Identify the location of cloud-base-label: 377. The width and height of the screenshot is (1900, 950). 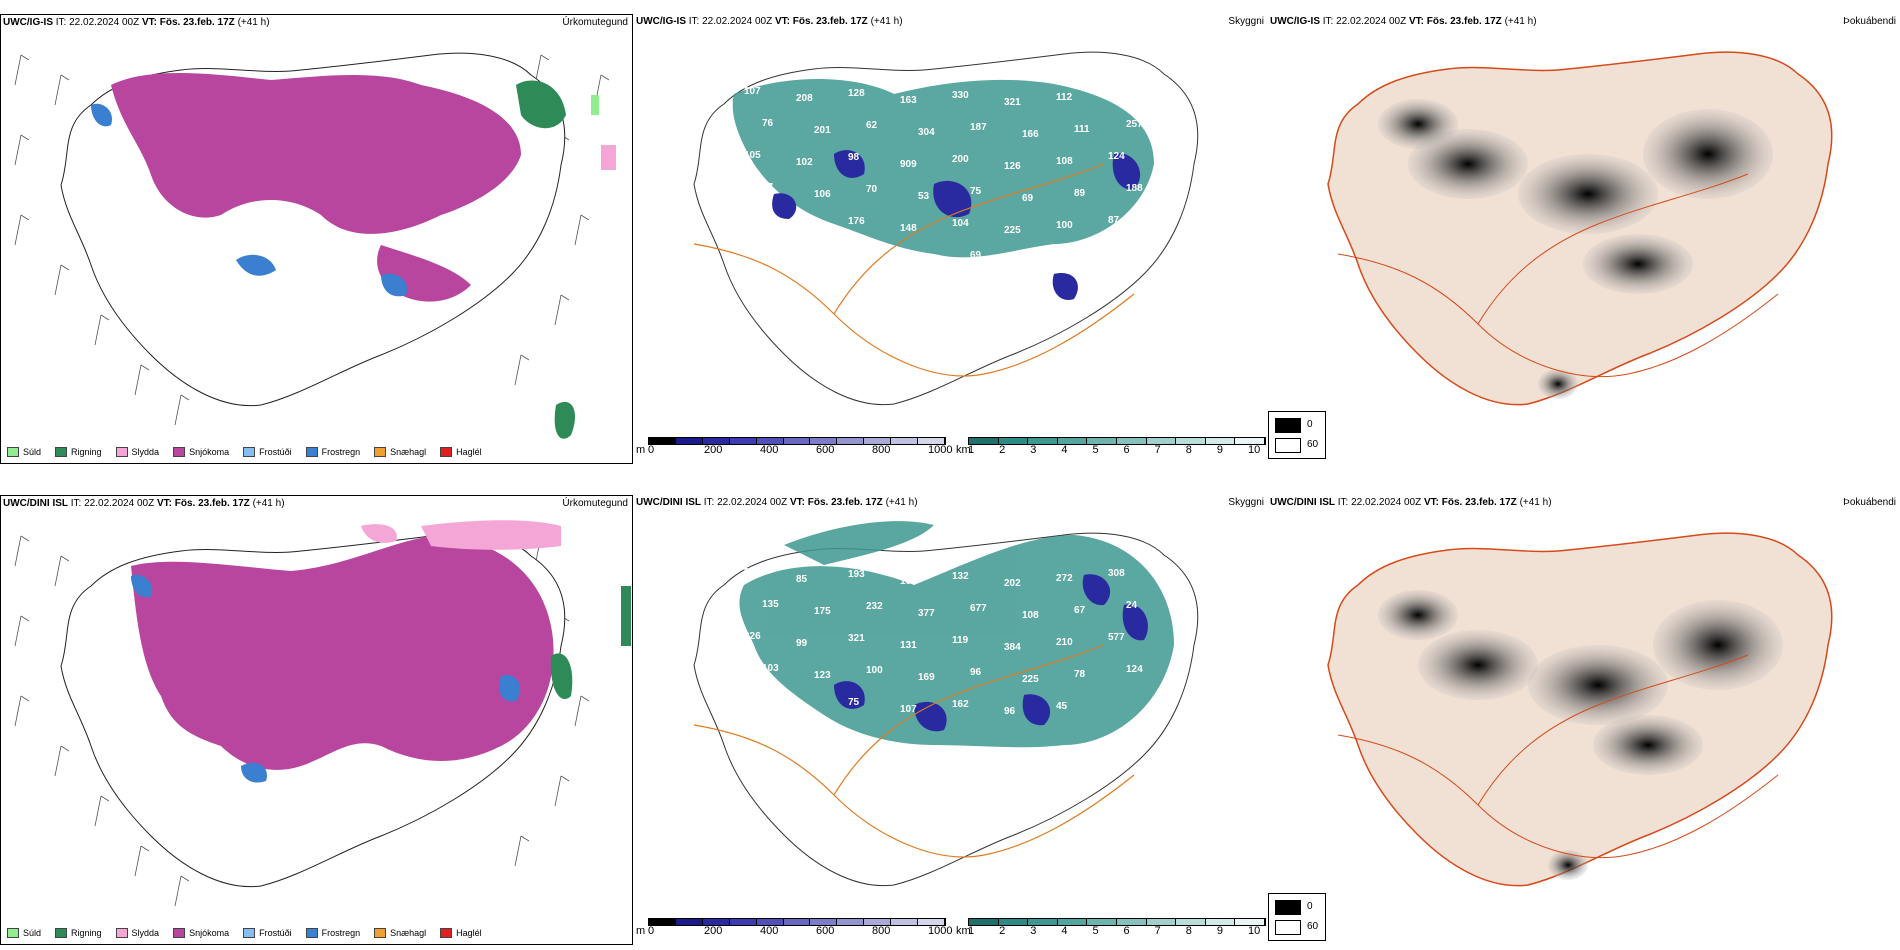
(926, 613).